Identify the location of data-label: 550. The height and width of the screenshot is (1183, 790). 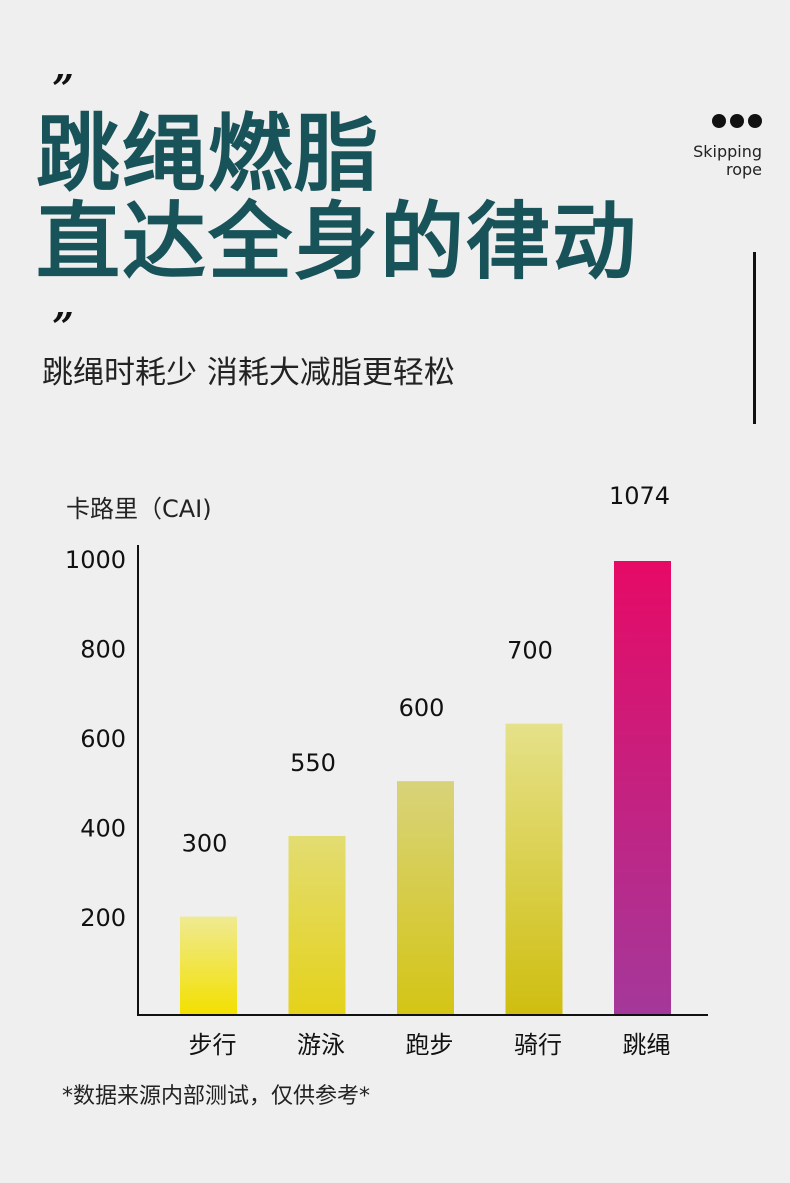
(313, 763).